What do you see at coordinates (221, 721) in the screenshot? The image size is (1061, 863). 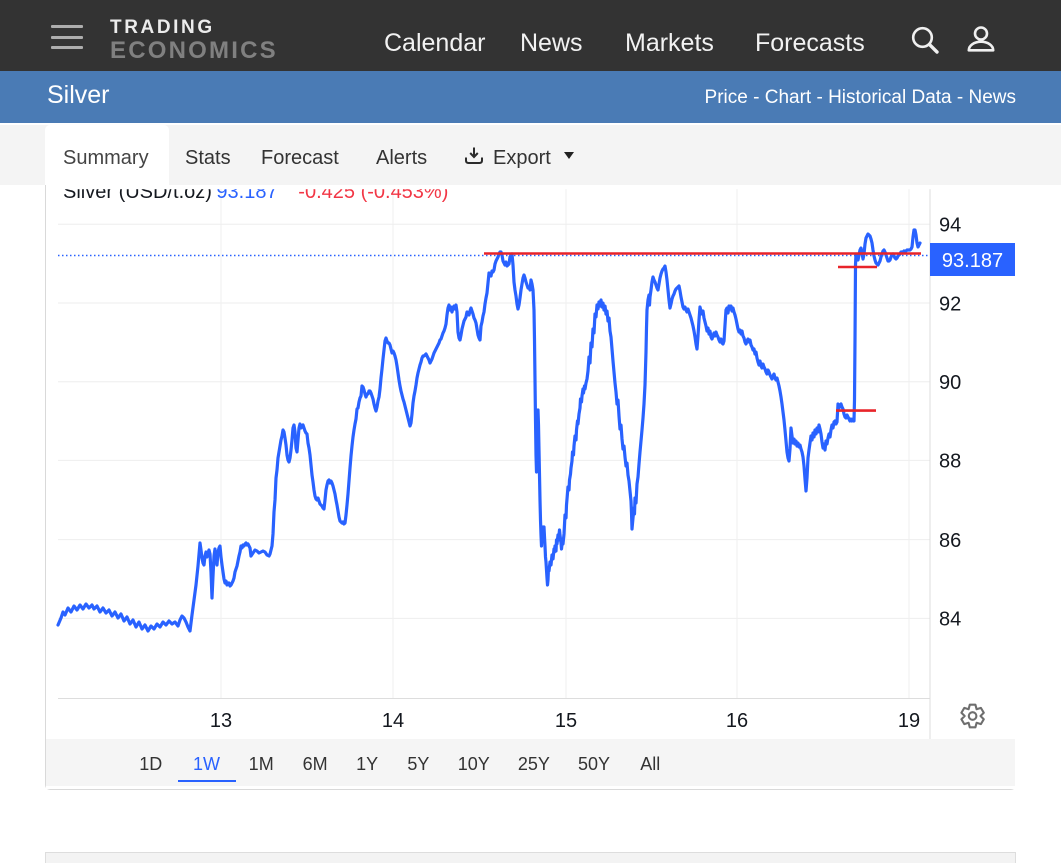 I see `svg-text: 13` at bounding box center [221, 721].